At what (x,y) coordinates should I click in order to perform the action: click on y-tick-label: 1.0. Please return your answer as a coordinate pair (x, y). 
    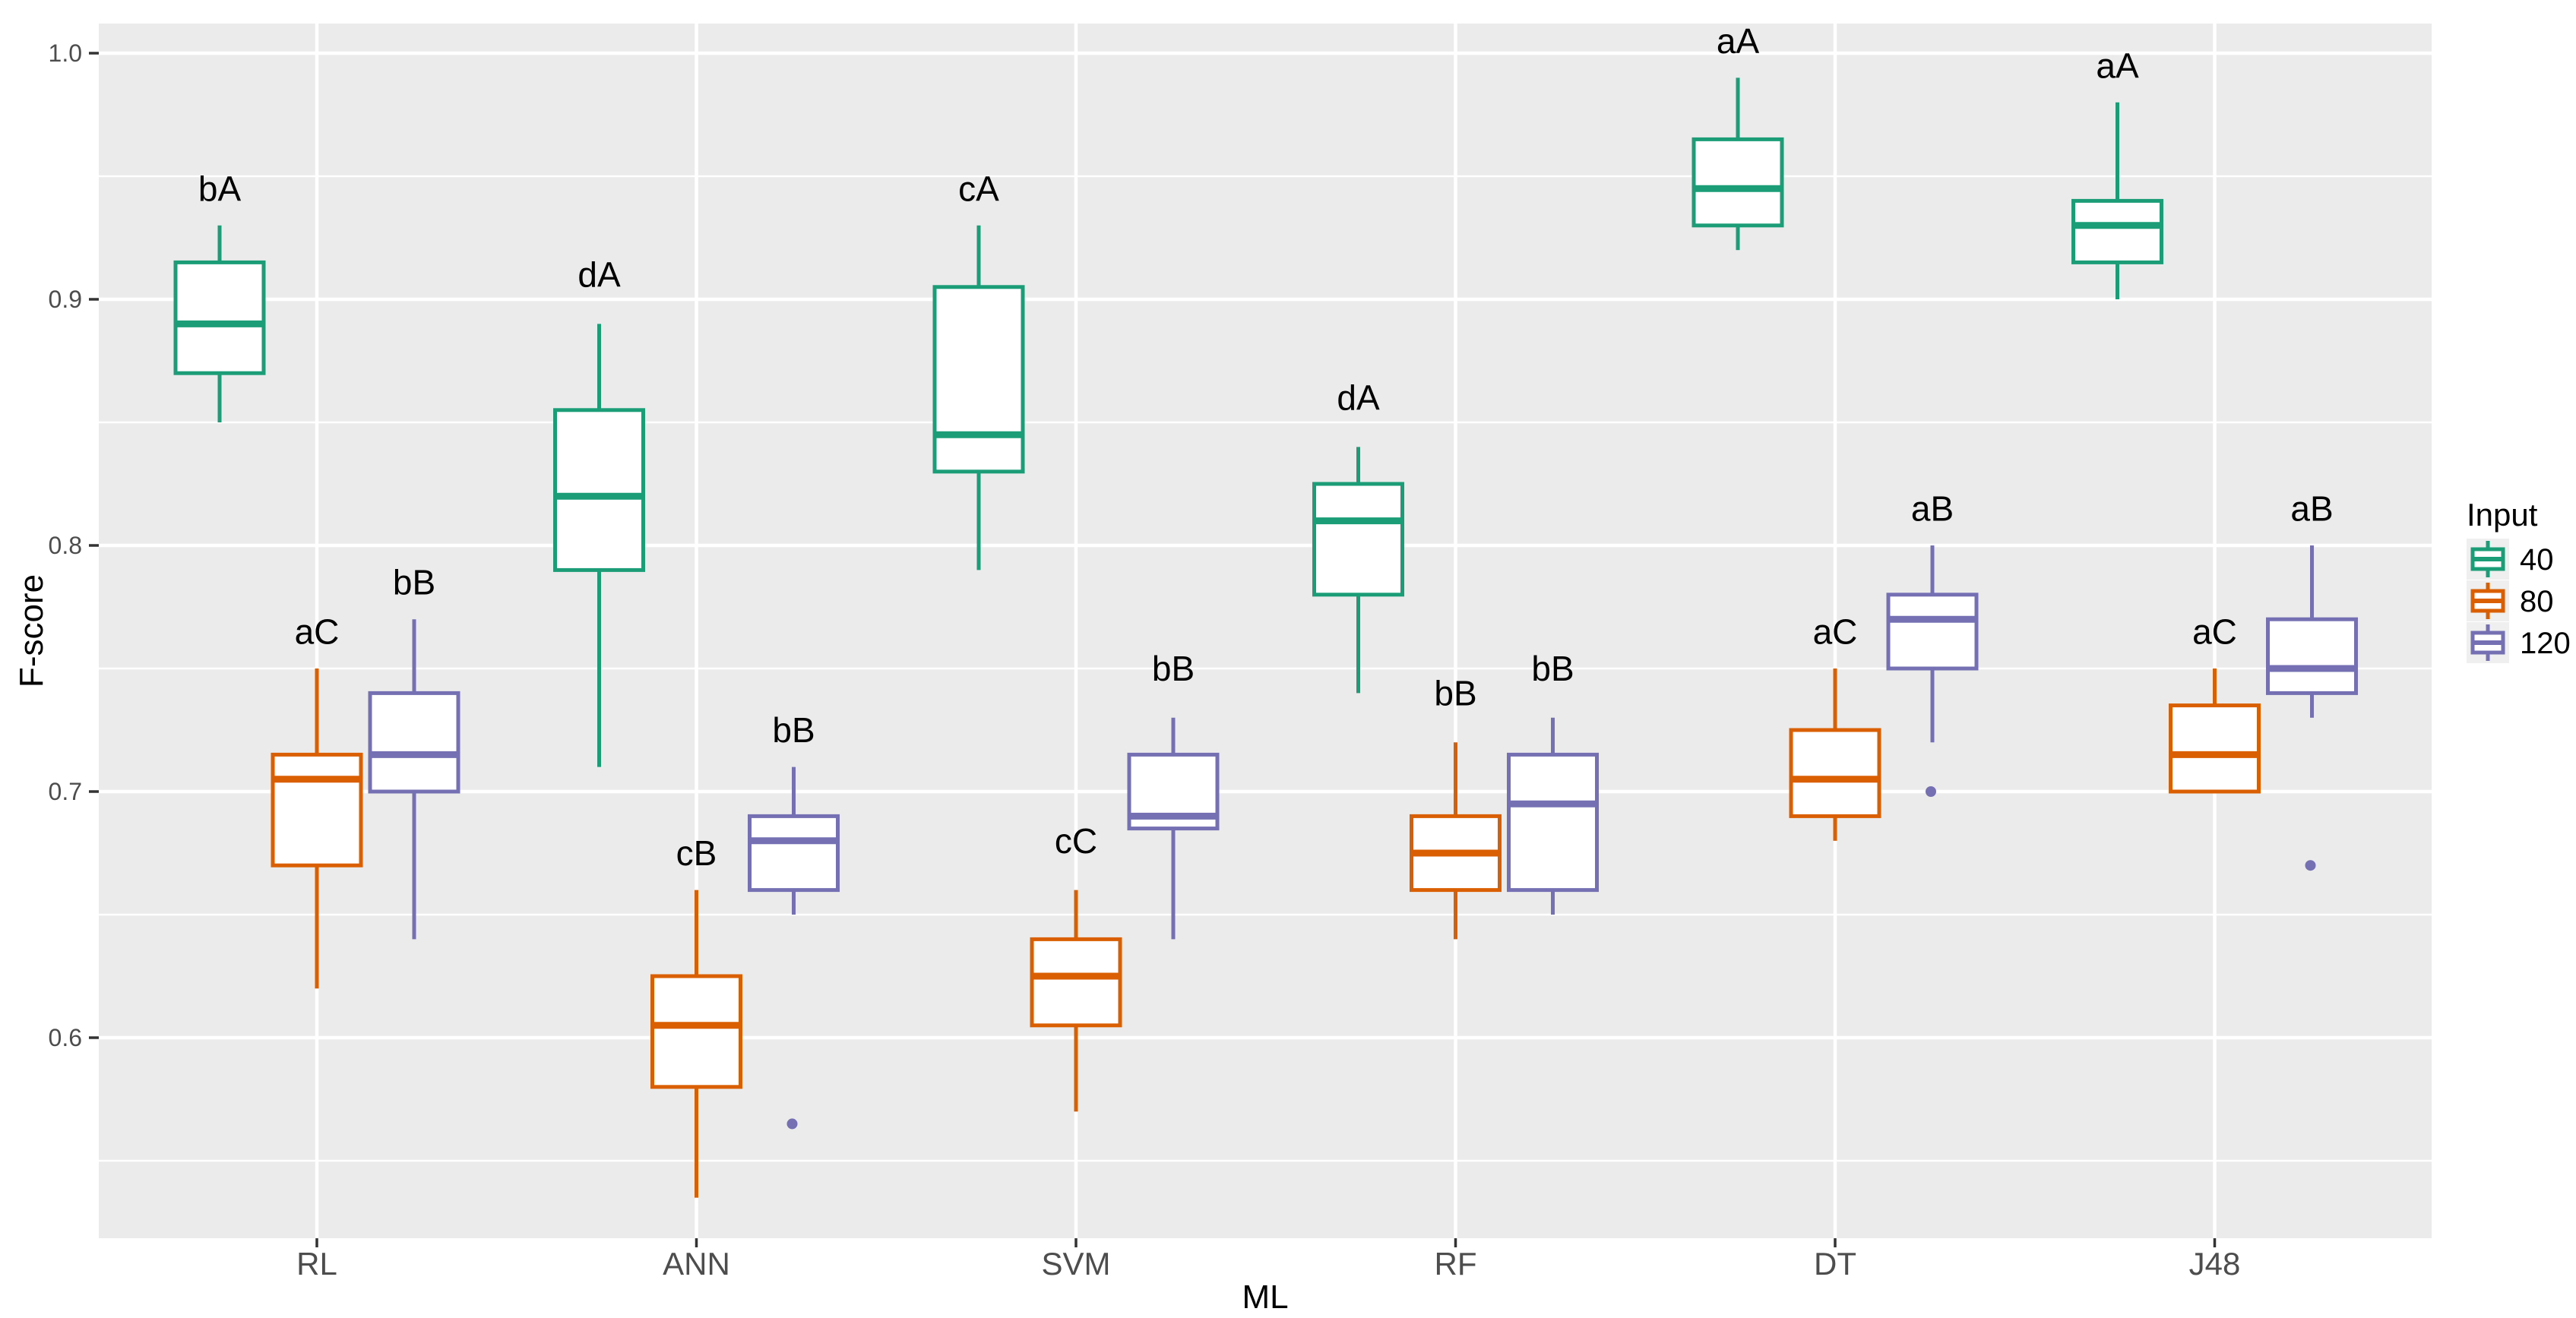
    Looking at the image, I should click on (65, 53).